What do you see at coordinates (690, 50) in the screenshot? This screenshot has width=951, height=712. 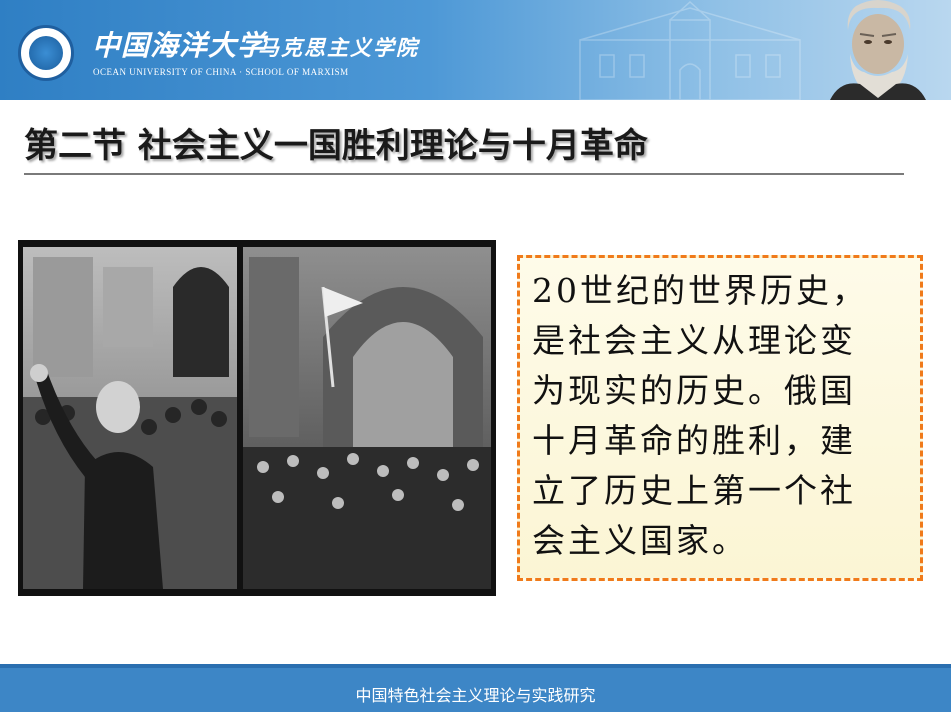 I see `campus-building-illustration` at bounding box center [690, 50].